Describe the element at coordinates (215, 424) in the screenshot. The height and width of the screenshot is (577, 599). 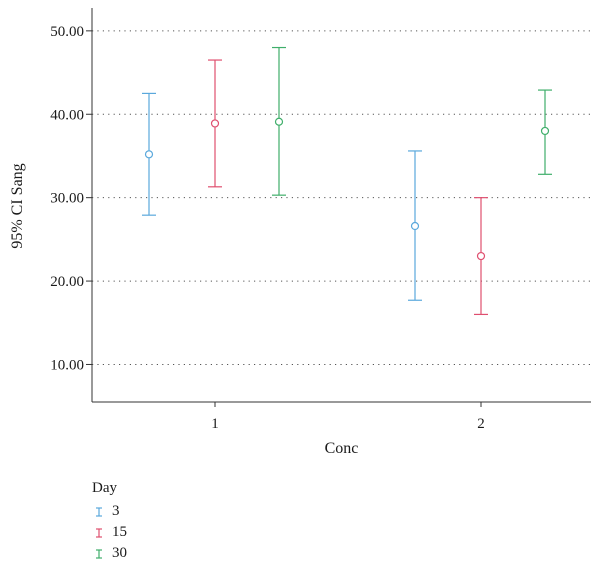
I see `x-tick-label: 1` at that location.